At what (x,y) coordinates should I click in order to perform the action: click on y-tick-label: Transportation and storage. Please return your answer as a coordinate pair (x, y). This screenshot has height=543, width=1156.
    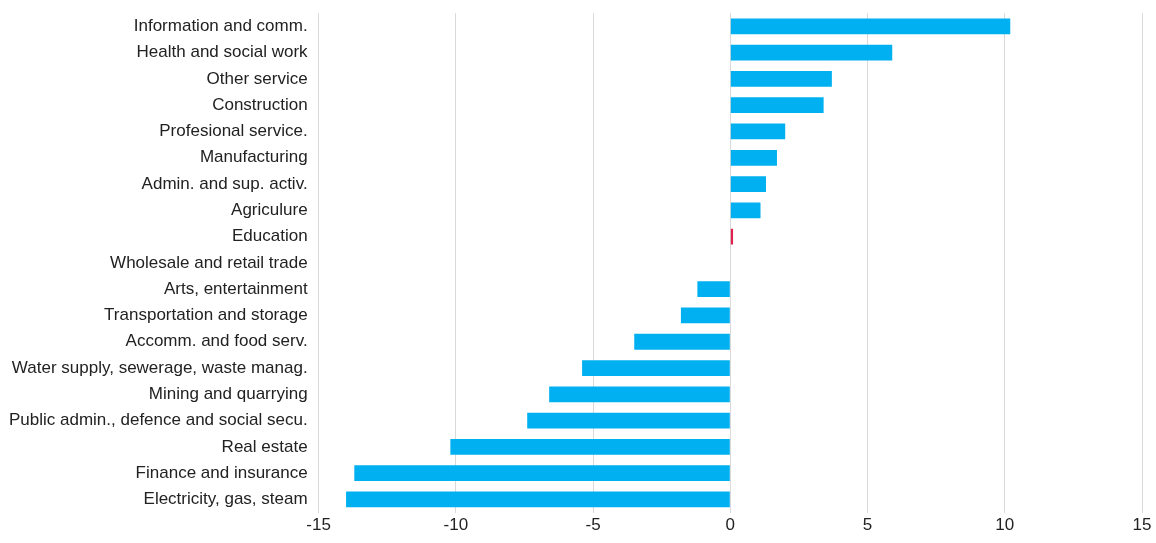
    Looking at the image, I should click on (206, 315).